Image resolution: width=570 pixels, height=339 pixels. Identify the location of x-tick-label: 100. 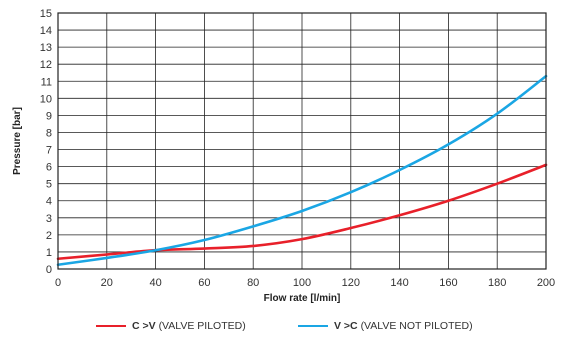
(302, 283).